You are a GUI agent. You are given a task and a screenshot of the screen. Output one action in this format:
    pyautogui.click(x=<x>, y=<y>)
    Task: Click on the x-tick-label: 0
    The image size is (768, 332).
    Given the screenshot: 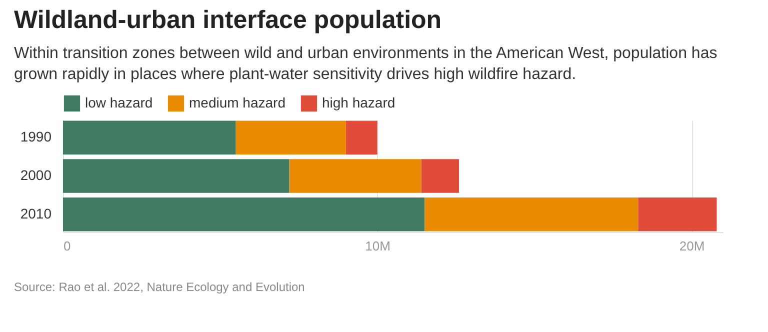 What is the action you would take?
    pyautogui.click(x=67, y=246)
    